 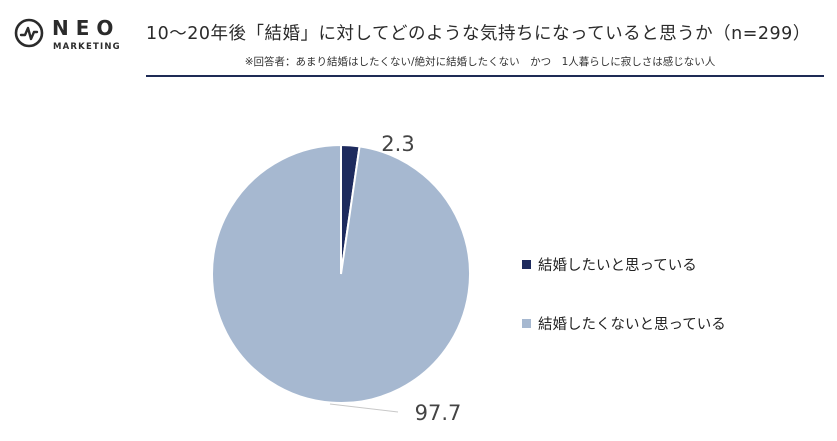 I want to click on logo-subtext: MARKETING, so click(x=87, y=47).